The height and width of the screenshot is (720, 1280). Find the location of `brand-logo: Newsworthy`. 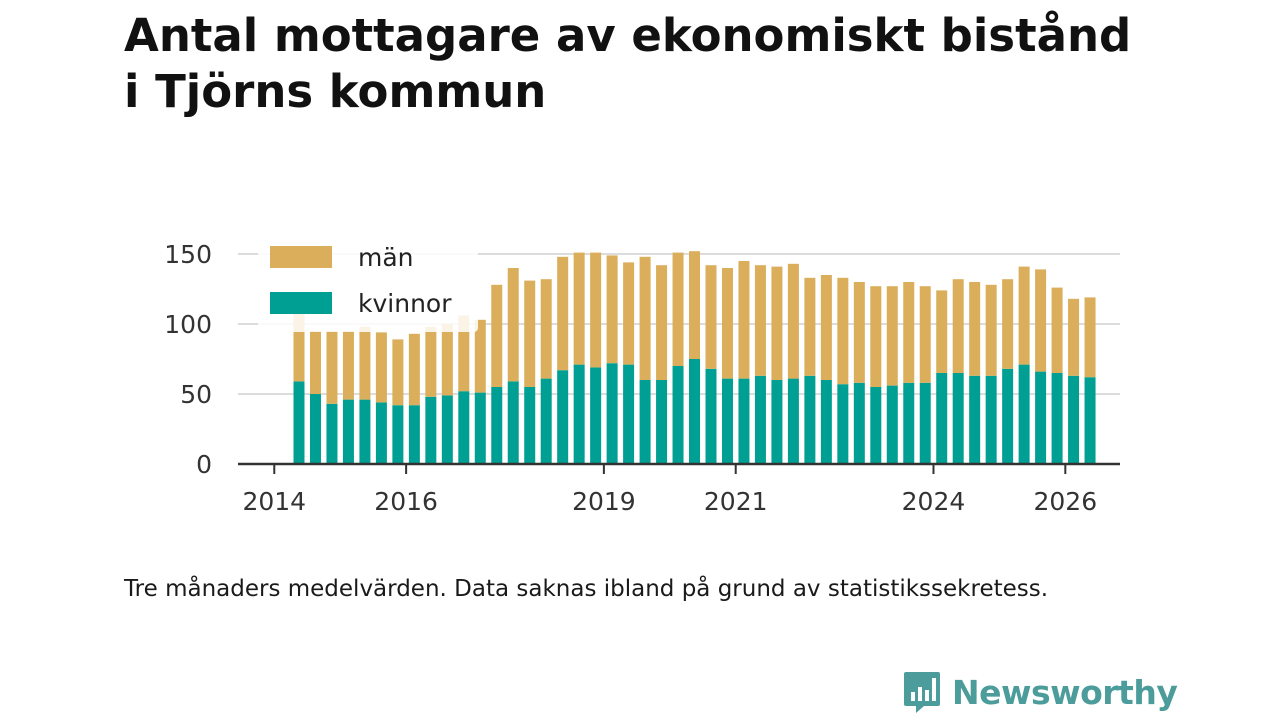

brand-logo: Newsworthy is located at coordinates (1040, 692).